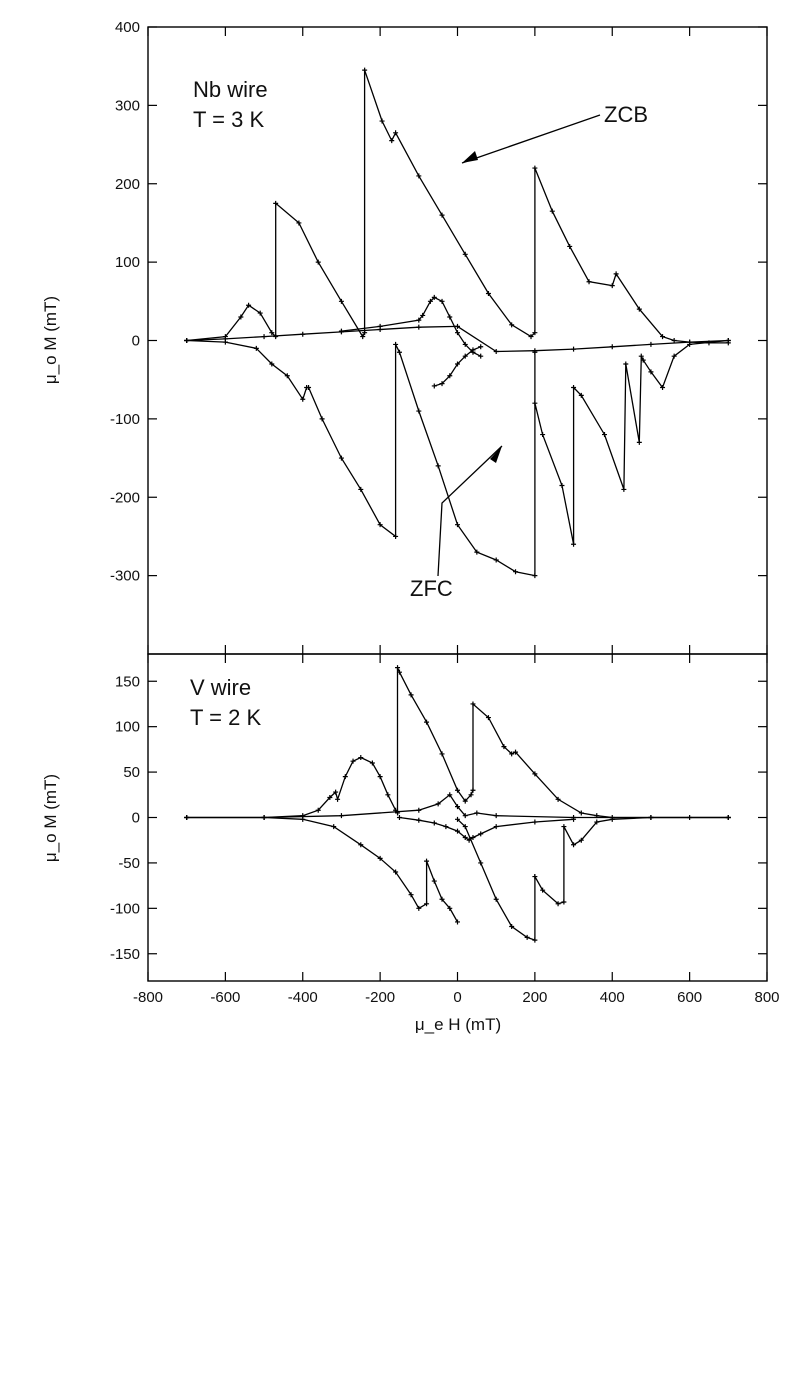 The image size is (794, 1379). I want to click on zfc-arrow, so click(470, 511).